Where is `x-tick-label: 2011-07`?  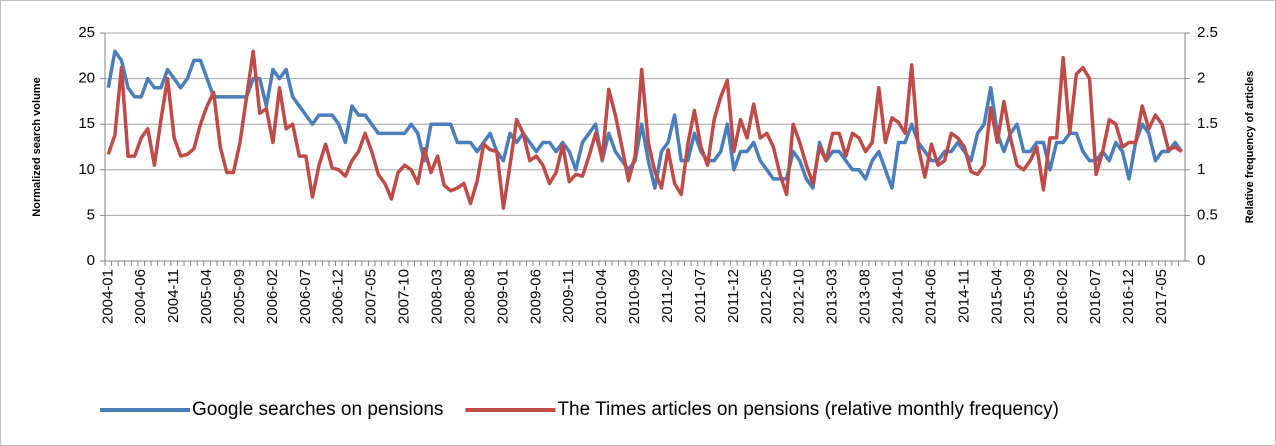 x-tick-label: 2011-07 is located at coordinates (700, 296).